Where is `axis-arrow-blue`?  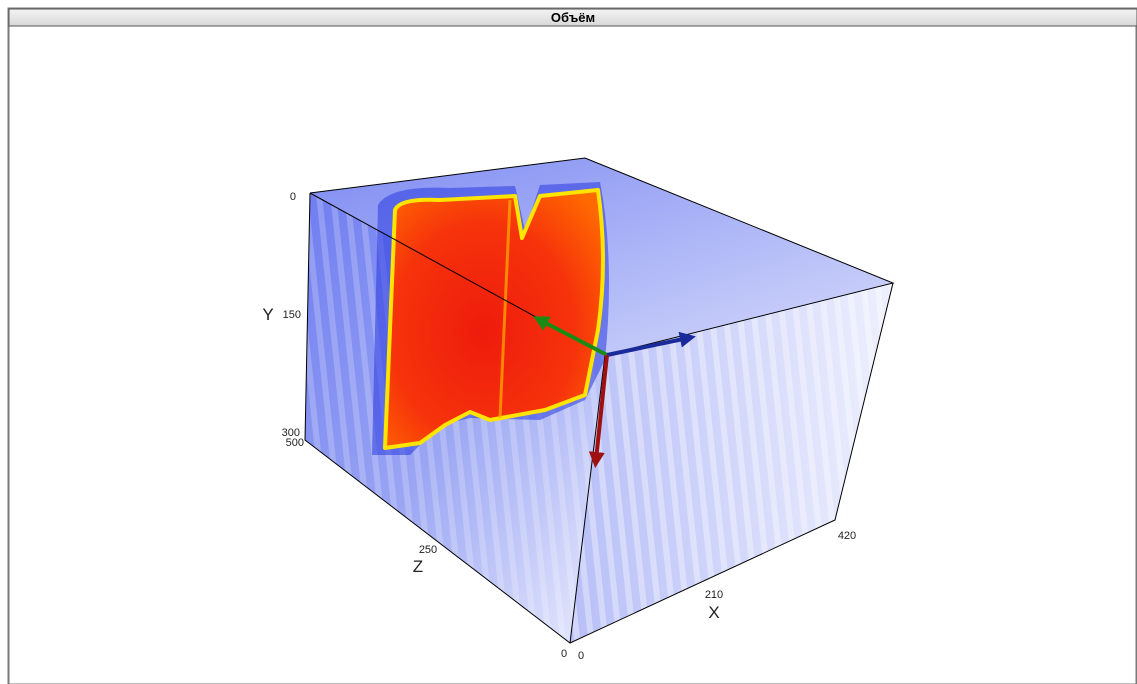
axis-arrow-blue is located at coordinates (651, 344).